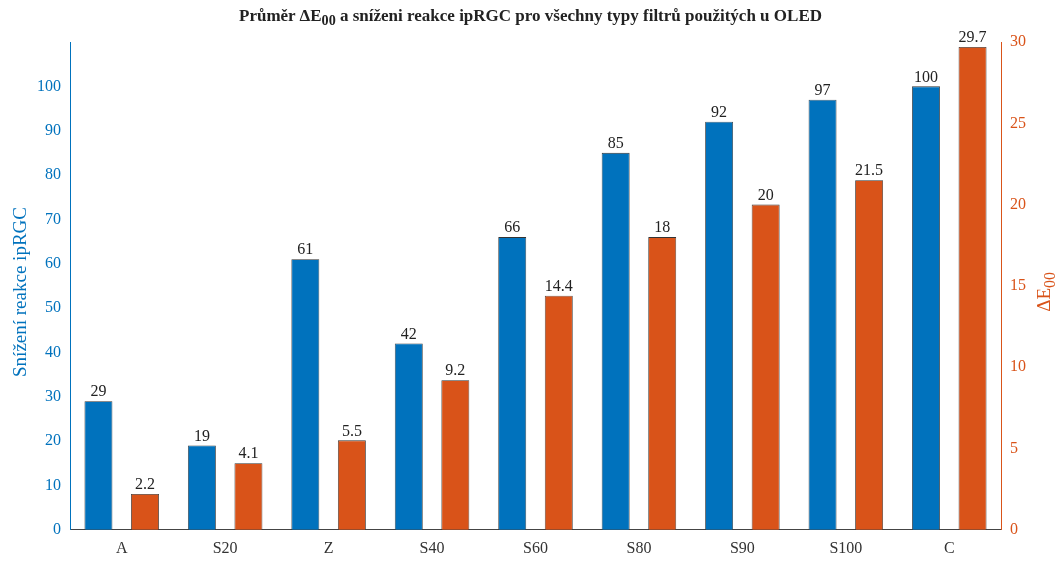 This screenshot has width=1061, height=565. What do you see at coordinates (742, 547) in the screenshot?
I see `x-tick-label: S90` at bounding box center [742, 547].